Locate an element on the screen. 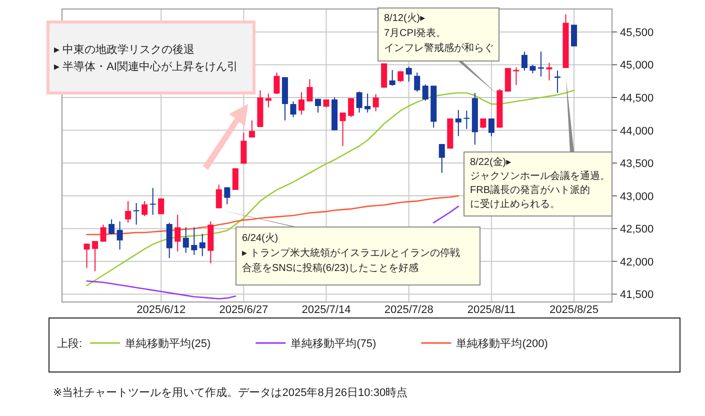 The image size is (705, 416). annotation: 8/12(火)▸ 7月CPI発表。インフレ警戒感が和らぐ is located at coordinates (439, 33).